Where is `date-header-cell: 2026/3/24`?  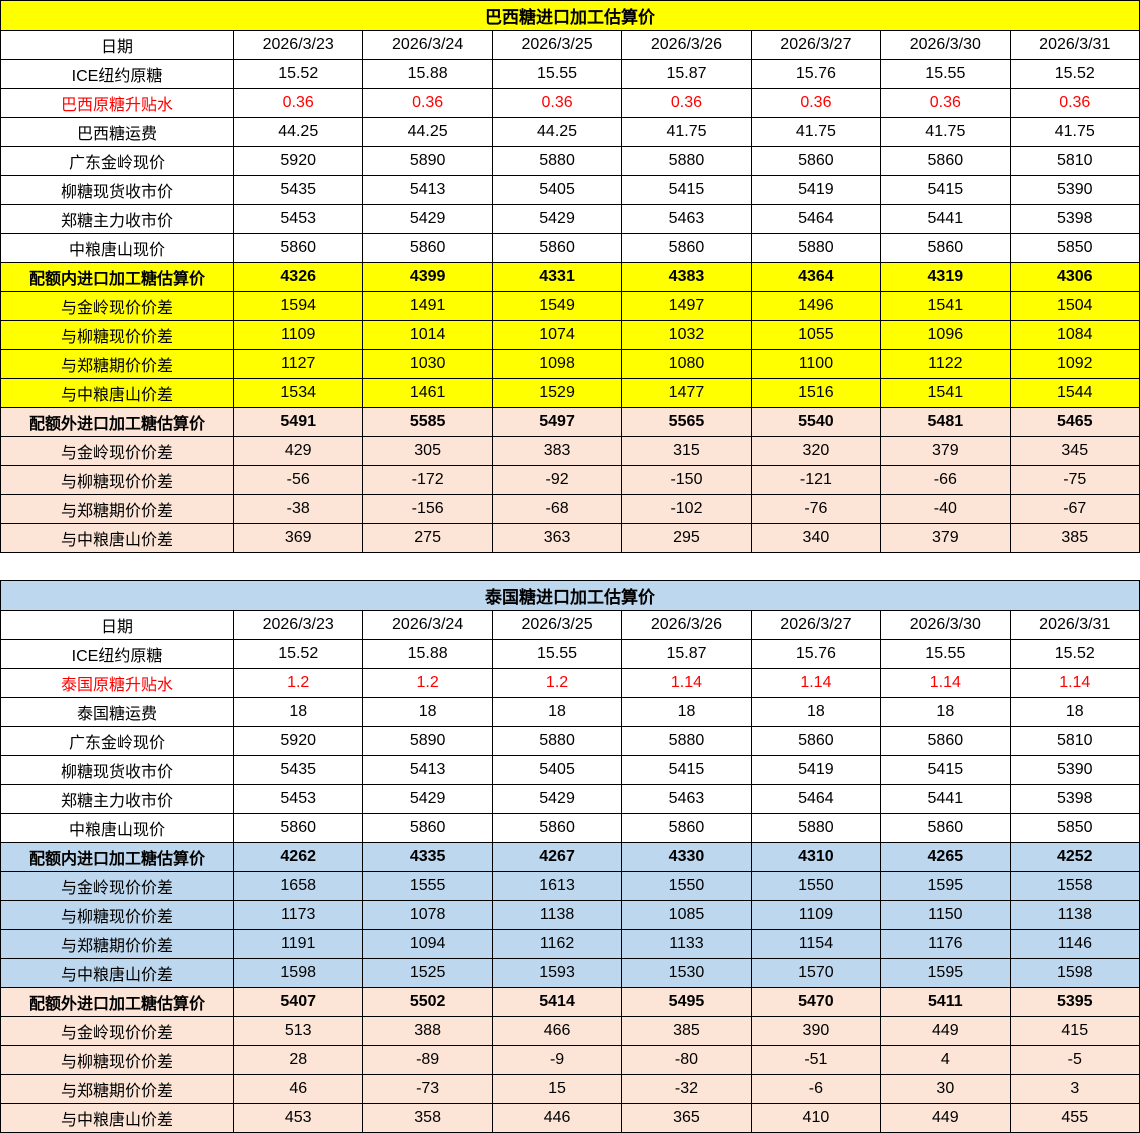 date-header-cell: 2026/3/24 is located at coordinates (427, 625).